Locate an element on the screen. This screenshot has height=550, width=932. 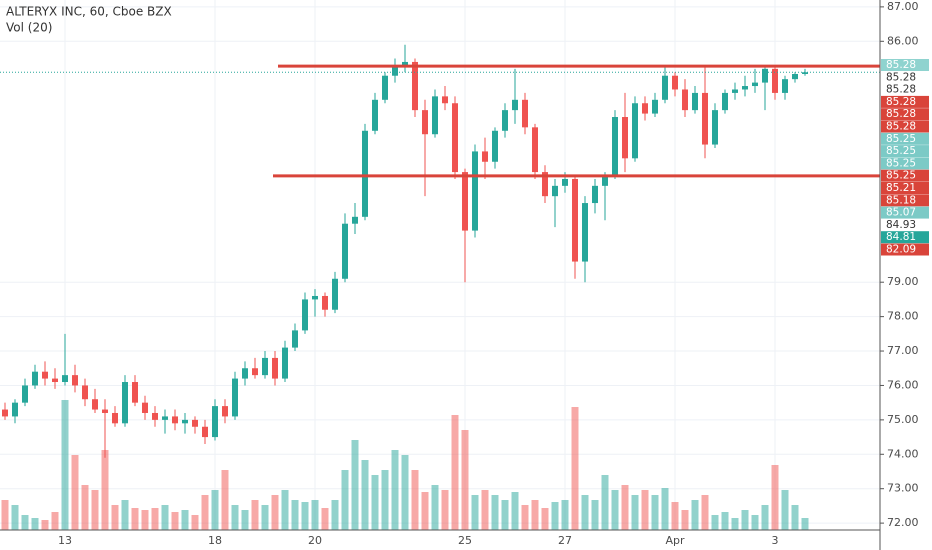
x-tick-label: 3 is located at coordinates (775, 540).